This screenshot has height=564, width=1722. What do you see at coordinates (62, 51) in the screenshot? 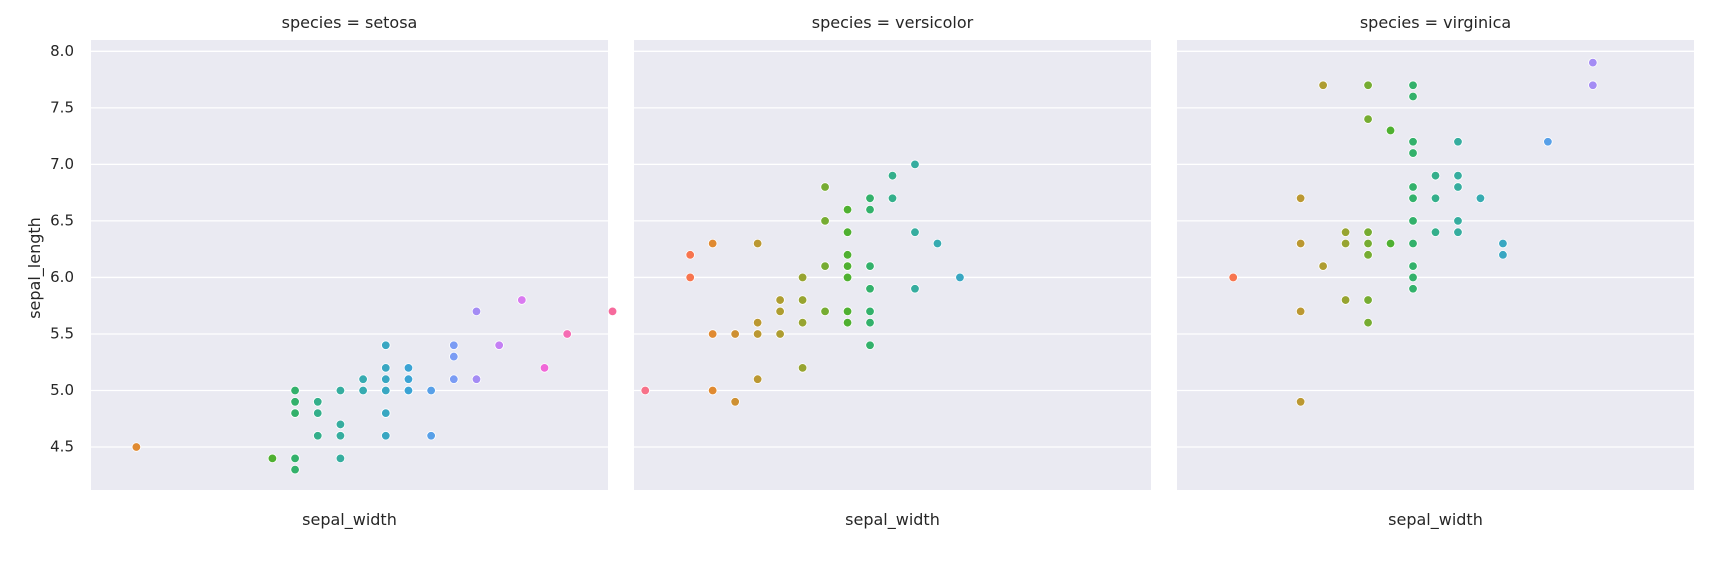
I see `y-tick-label: 8.0` at bounding box center [62, 51].